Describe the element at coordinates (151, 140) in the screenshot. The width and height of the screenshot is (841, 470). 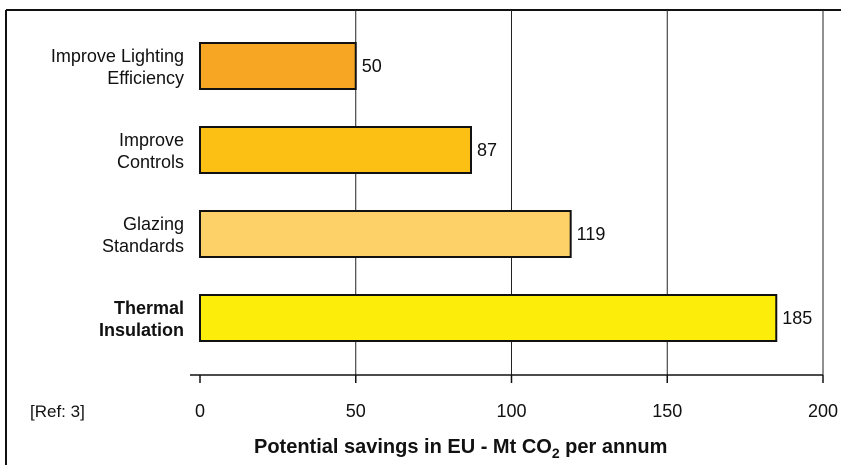
I see `category-label-2-line-1: Improve` at that location.